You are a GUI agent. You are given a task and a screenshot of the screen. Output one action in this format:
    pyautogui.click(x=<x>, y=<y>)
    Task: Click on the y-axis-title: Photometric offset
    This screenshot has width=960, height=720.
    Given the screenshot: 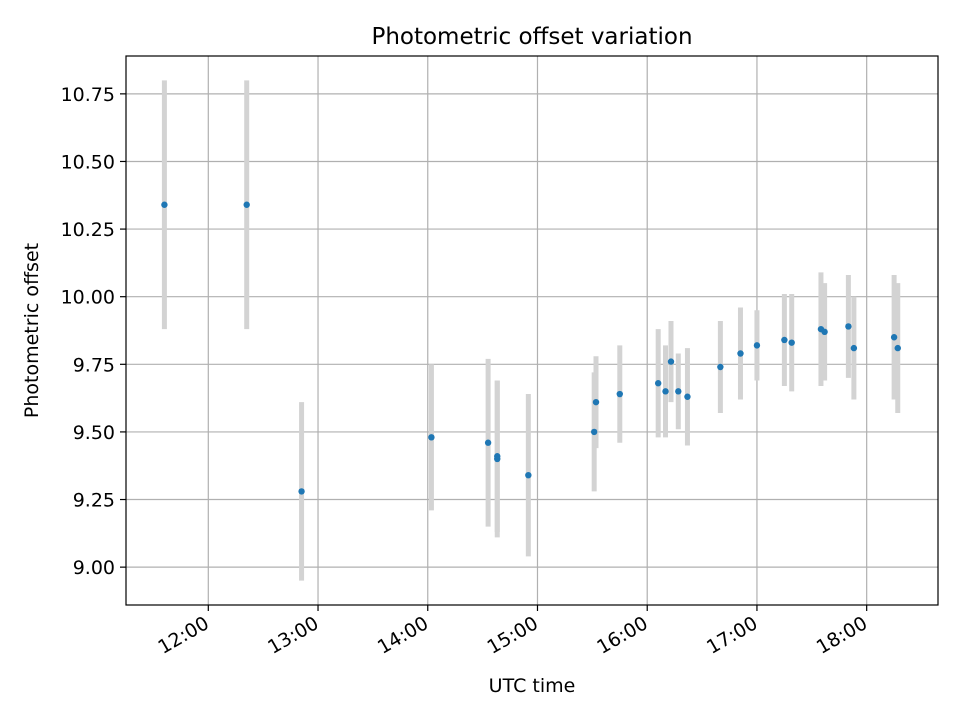 What is the action you would take?
    pyautogui.click(x=32, y=330)
    